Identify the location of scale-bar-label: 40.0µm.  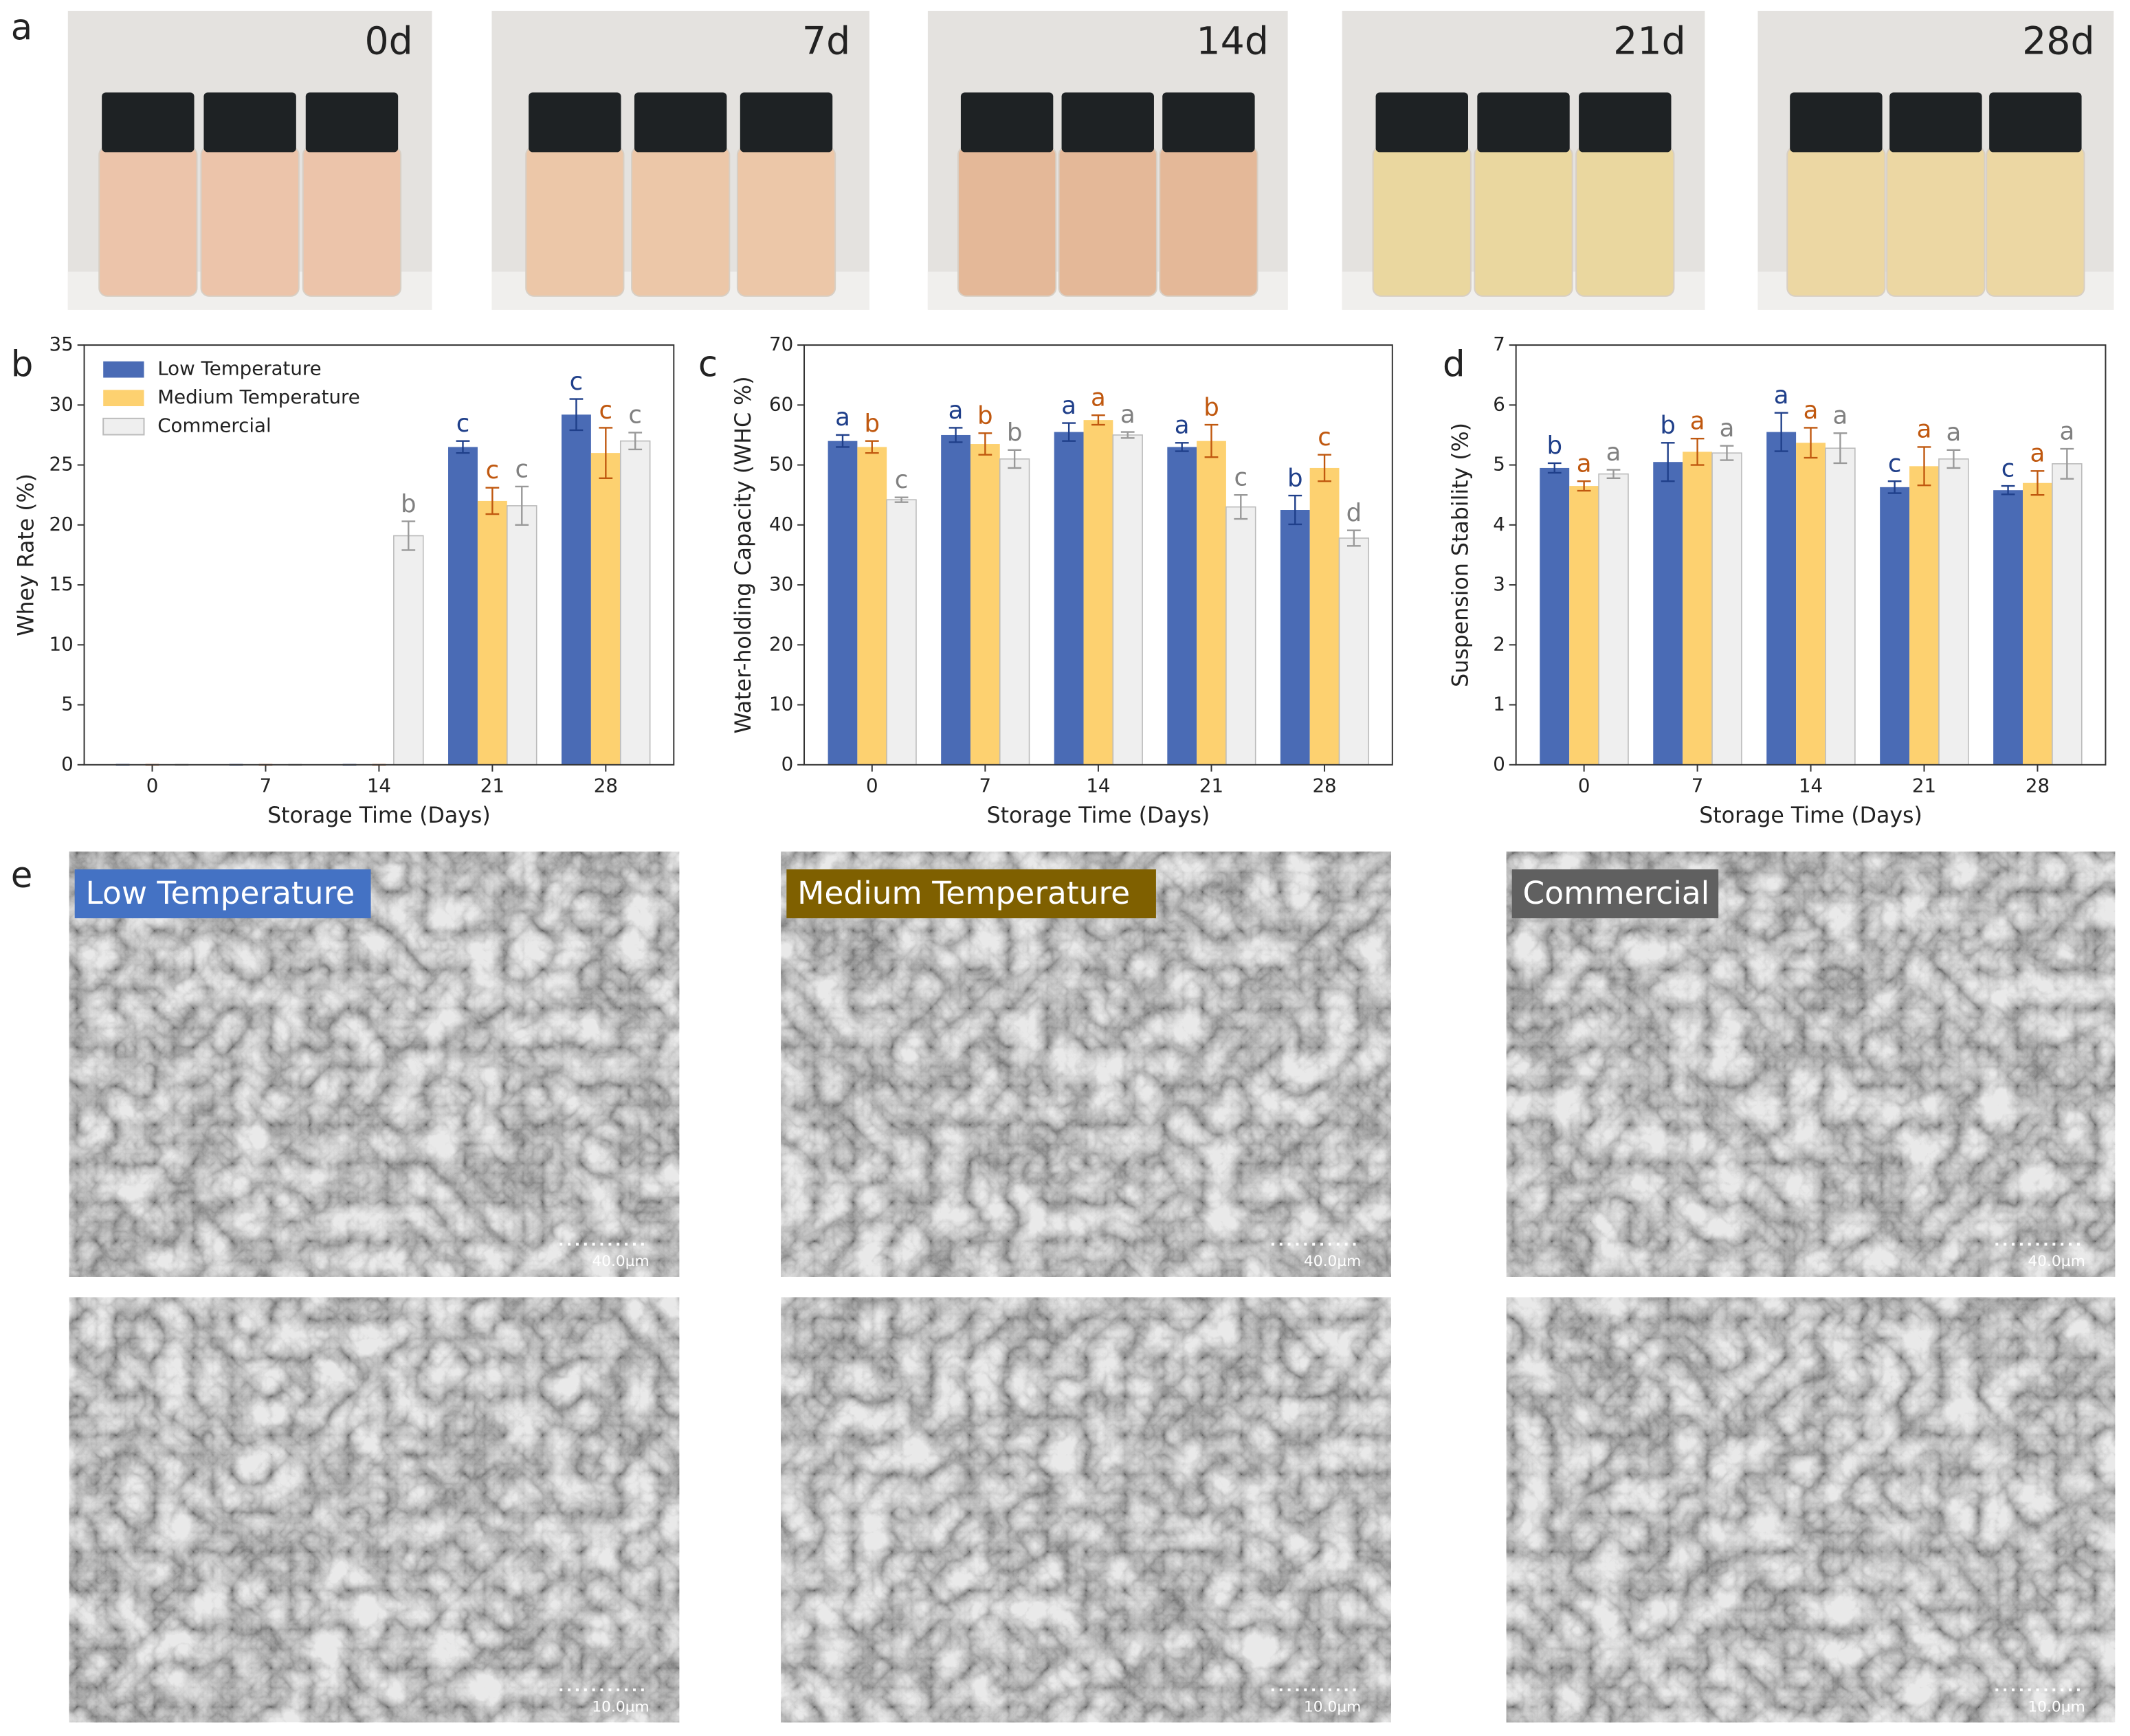
(620, 1261).